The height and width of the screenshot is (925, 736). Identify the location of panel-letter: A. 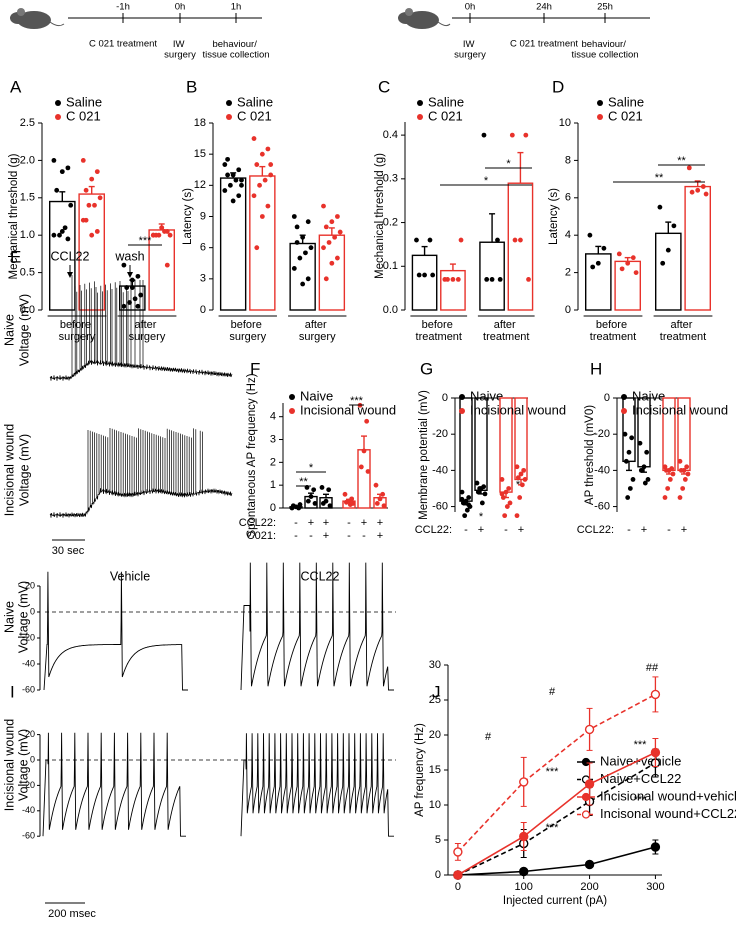
(16, 86).